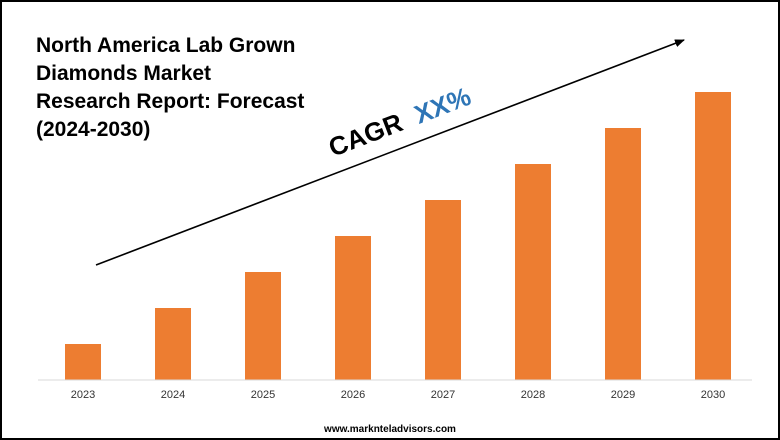 The height and width of the screenshot is (440, 780). Describe the element at coordinates (713, 395) in the screenshot. I see `x-tick-label-2030: 2030` at that location.